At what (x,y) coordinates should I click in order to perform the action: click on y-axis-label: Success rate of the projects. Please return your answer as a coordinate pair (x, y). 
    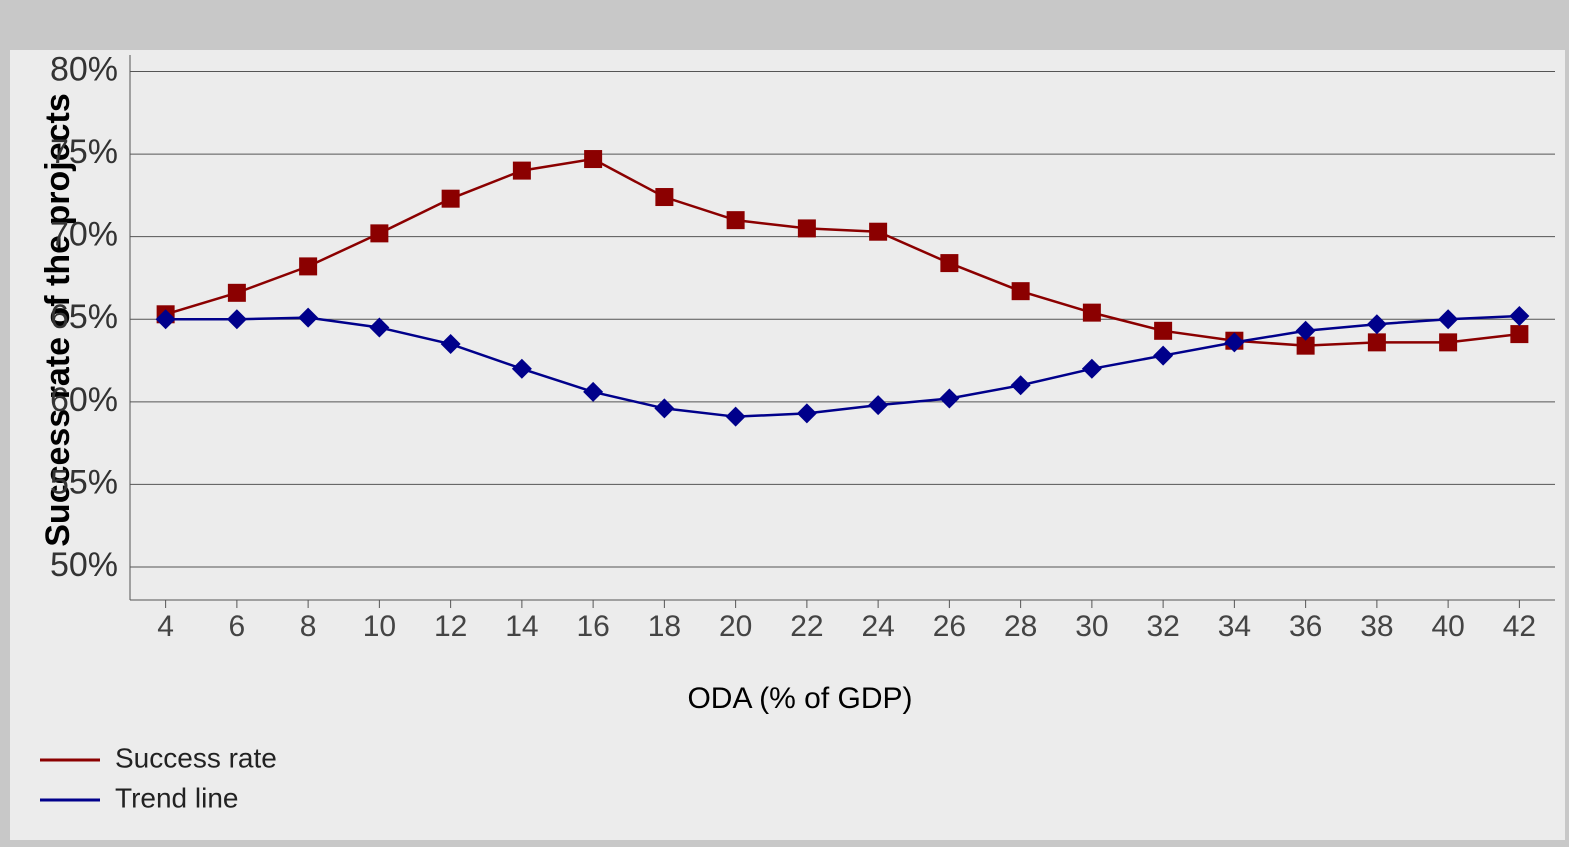
    Looking at the image, I should click on (58, 320).